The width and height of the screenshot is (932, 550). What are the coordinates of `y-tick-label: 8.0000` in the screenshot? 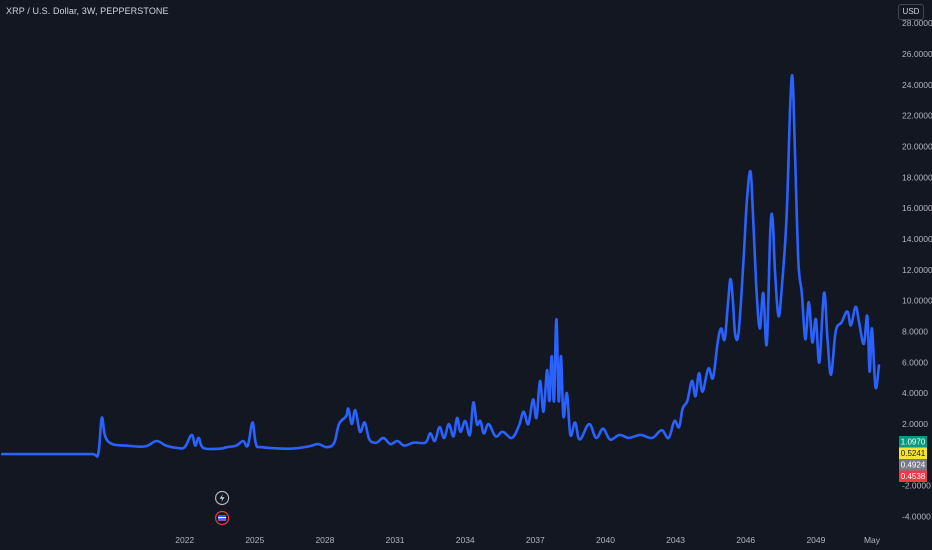 It's located at (915, 332).